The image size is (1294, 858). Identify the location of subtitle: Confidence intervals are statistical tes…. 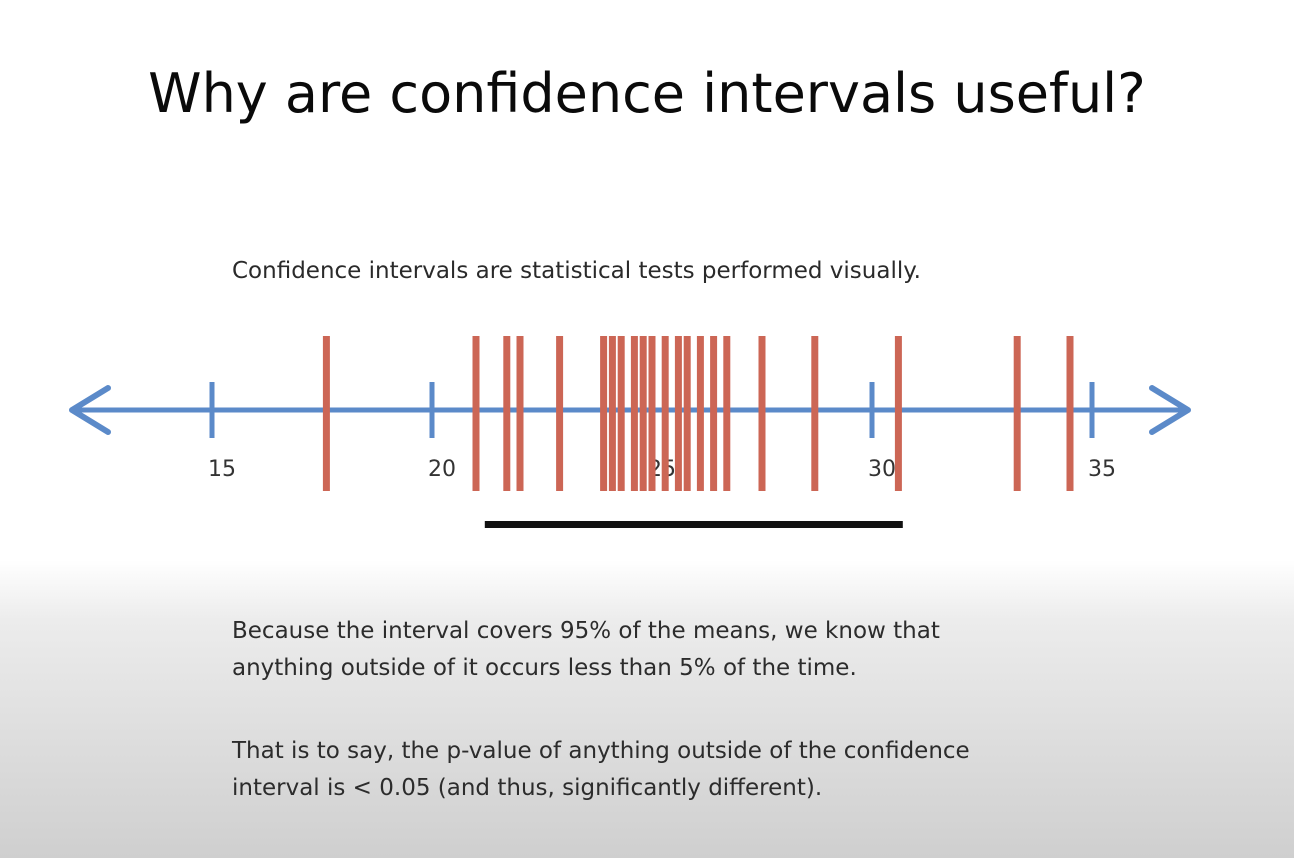
(576, 271).